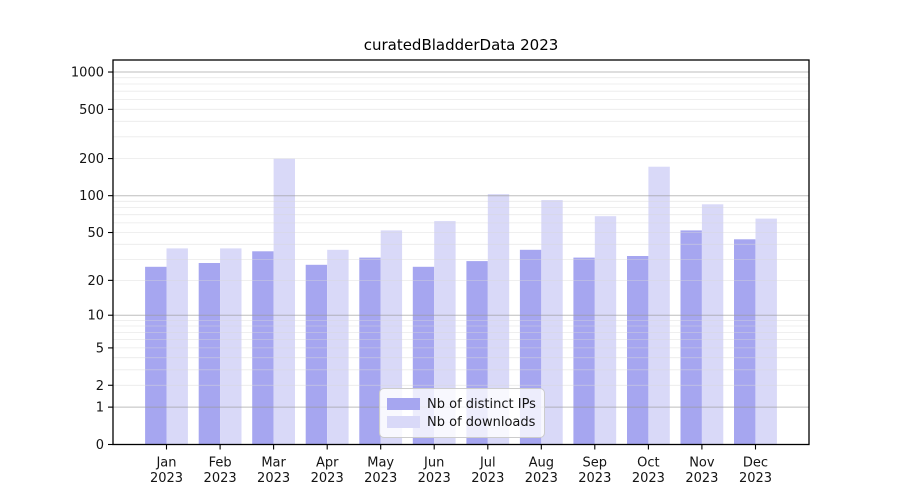 The image size is (900, 500). Describe the element at coordinates (91, 110) in the screenshot. I see `y-tick-label: 500` at that location.